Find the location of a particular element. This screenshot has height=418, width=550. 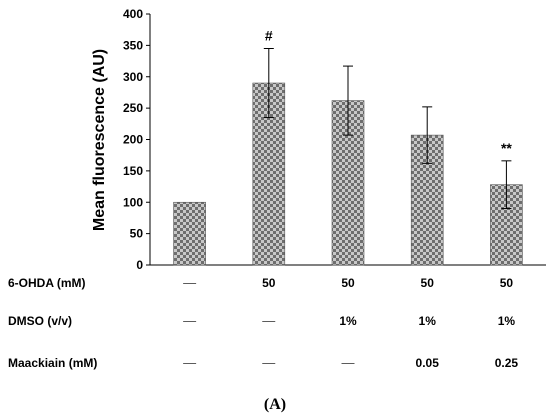

y-tick-label: 50 is located at coordinates (137, 234).